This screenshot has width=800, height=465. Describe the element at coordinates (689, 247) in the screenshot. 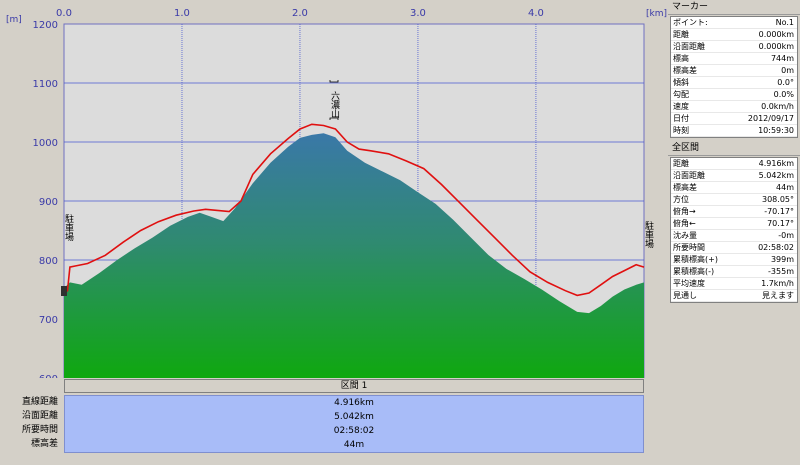

I see `row-label: 所要時間` at that location.